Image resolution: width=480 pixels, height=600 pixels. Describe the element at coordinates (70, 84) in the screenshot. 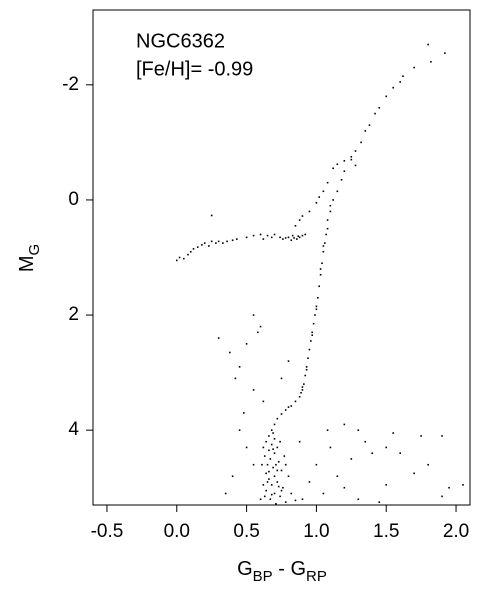

I see `y-tick-label: -2` at that location.